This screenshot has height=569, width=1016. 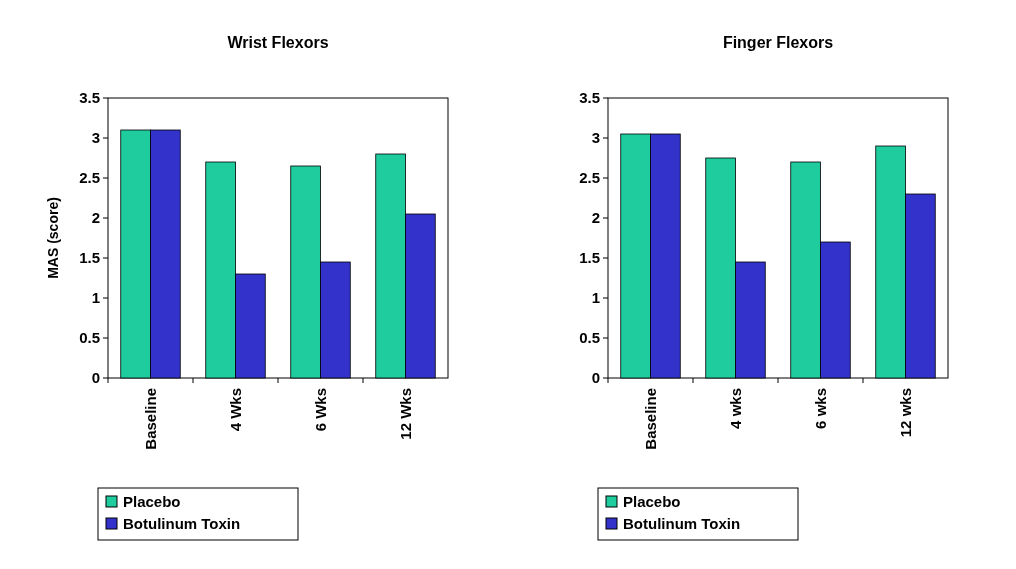 What do you see at coordinates (278, 42) in the screenshot?
I see `chart-title: Wrist Flexors` at bounding box center [278, 42].